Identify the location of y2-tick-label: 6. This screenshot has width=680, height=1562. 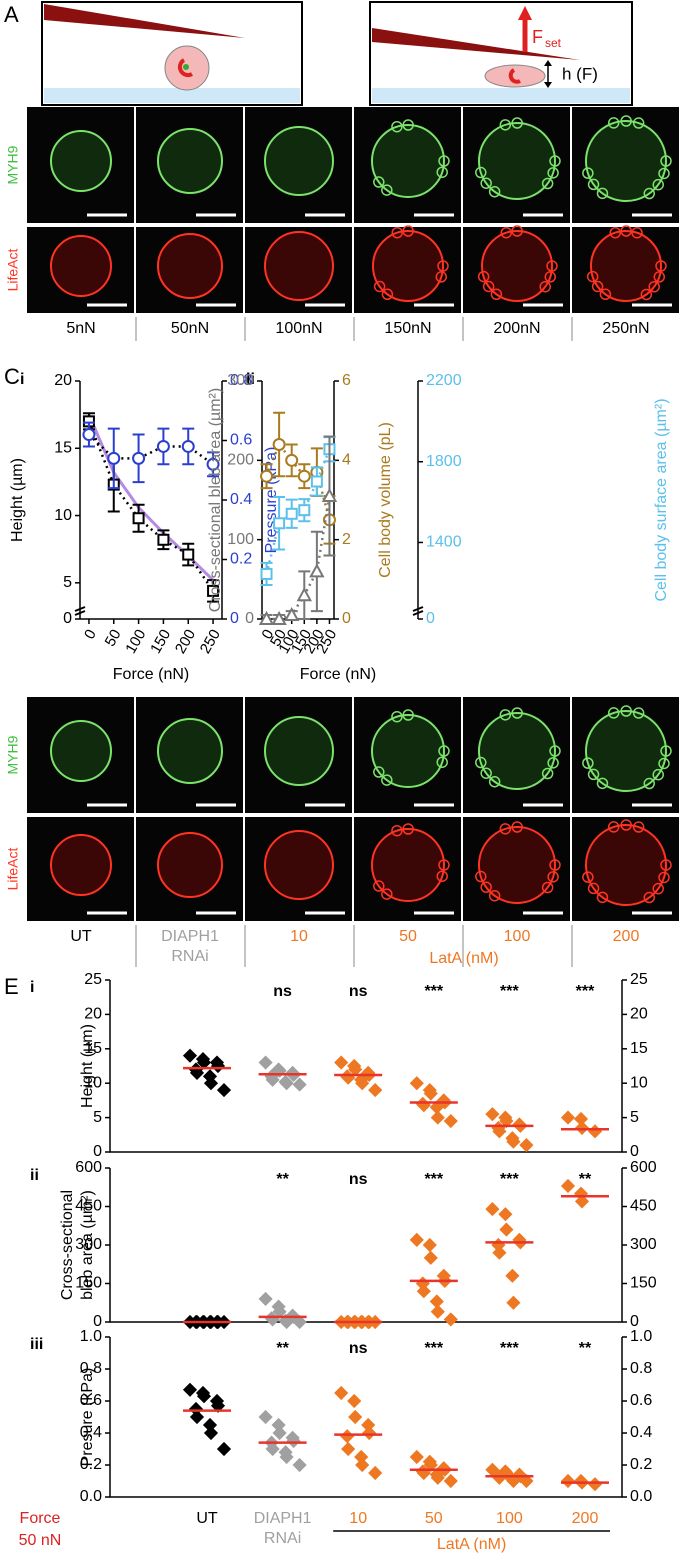
(346, 380).